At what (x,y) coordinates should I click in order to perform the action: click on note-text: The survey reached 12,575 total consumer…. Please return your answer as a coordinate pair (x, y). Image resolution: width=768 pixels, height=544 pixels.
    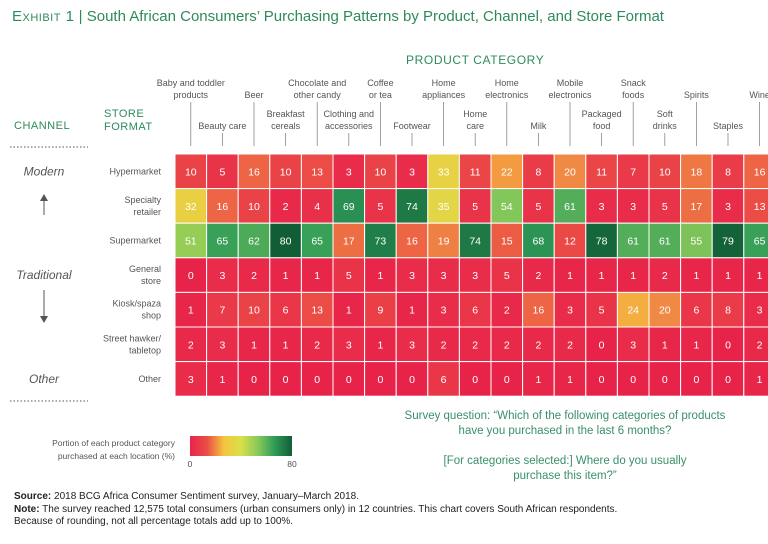
    Looking at the image, I should click on (330, 509).